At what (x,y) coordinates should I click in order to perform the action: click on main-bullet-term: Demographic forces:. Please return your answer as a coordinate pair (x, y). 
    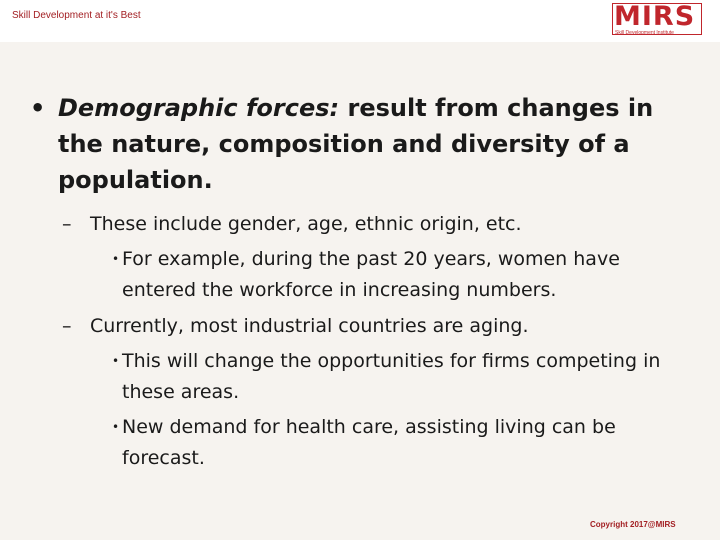
    Looking at the image, I should click on (199, 108).